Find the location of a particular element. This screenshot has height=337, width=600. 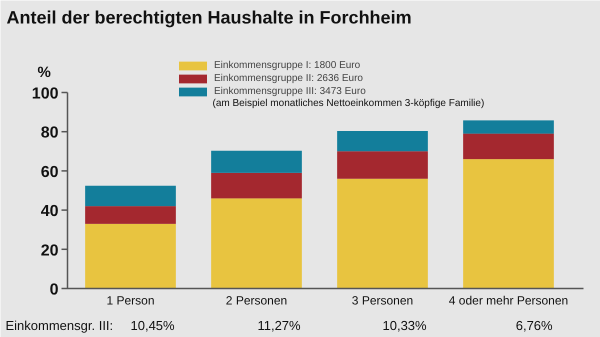

x-tick-label: 1 Person is located at coordinates (130, 301).